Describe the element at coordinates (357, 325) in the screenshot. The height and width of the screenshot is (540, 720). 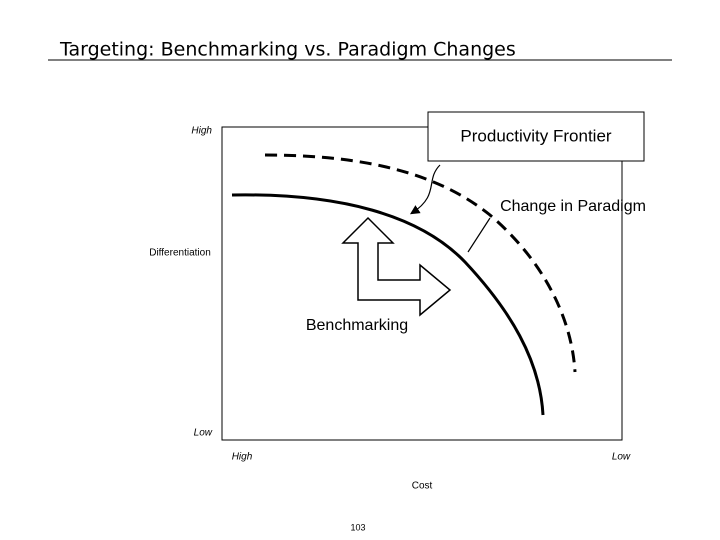
I see `benchmarking-label: Benchmarking` at that location.